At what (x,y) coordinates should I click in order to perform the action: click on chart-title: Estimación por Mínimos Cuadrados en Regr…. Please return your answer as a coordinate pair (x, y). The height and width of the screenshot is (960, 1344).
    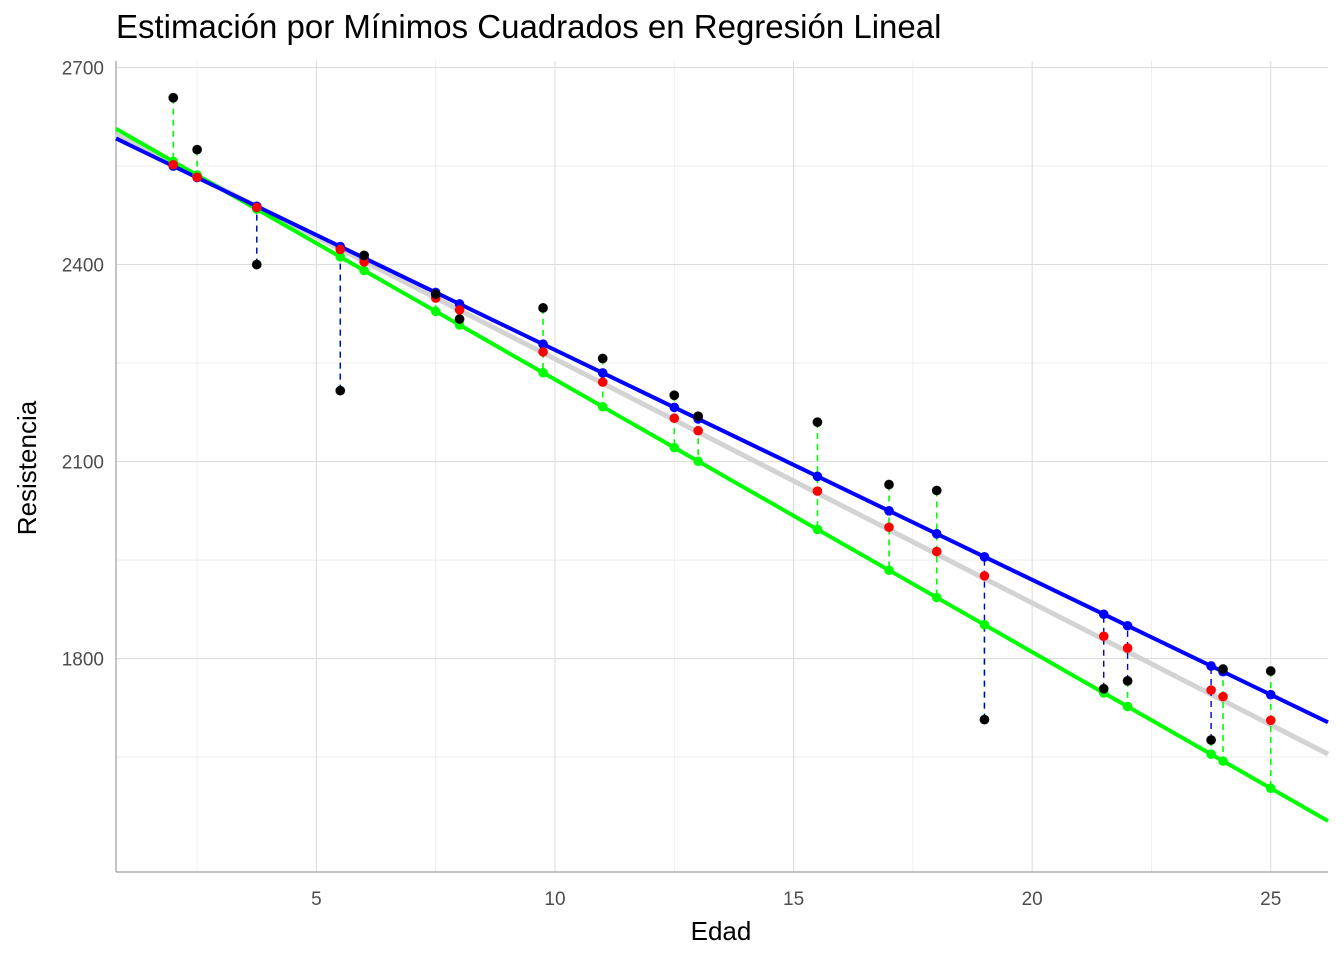
    Looking at the image, I should click on (529, 26).